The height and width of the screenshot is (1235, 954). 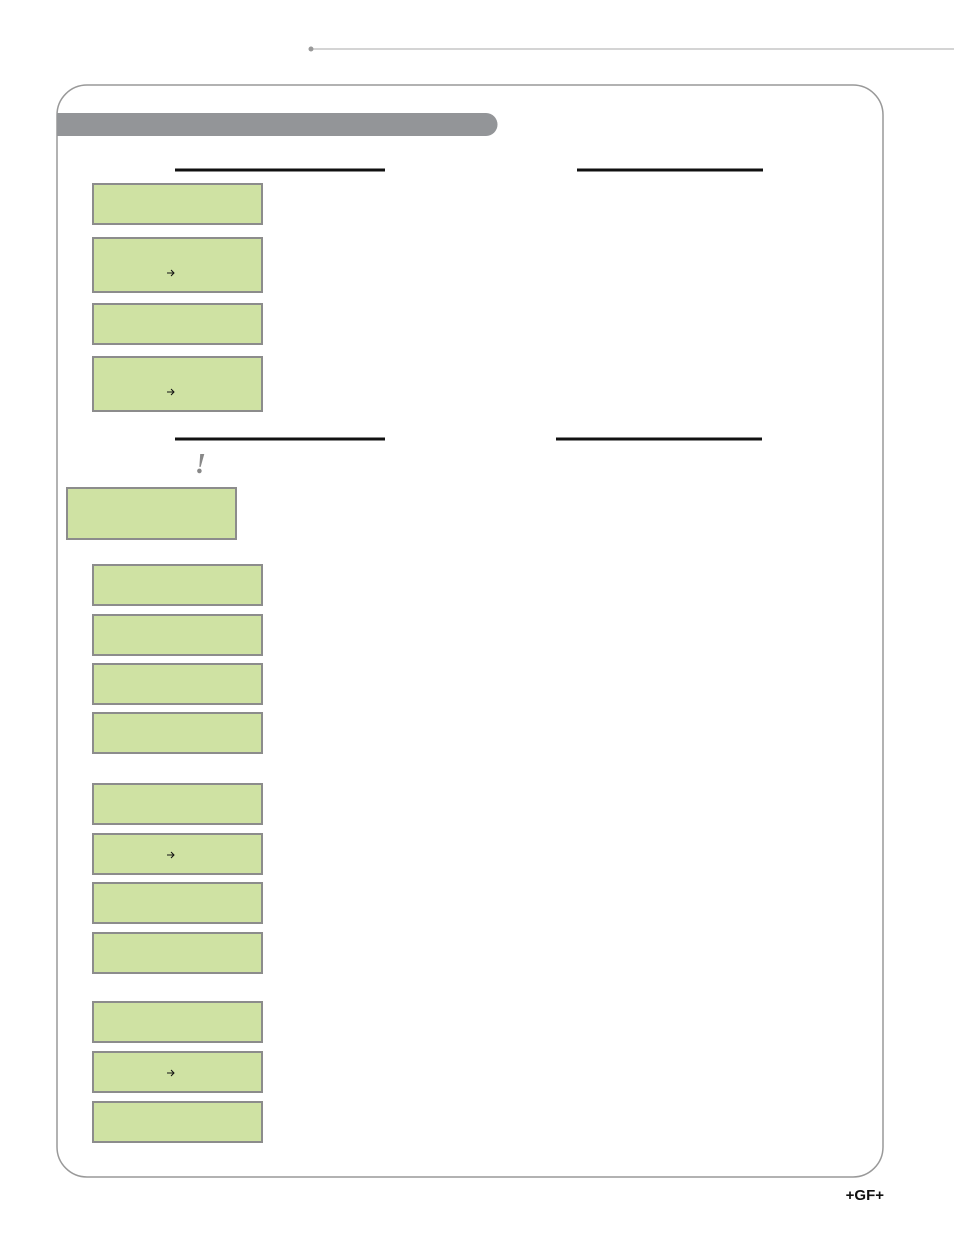 What do you see at coordinates (865, 1195) in the screenshot?
I see `logo: +GF+` at bounding box center [865, 1195].